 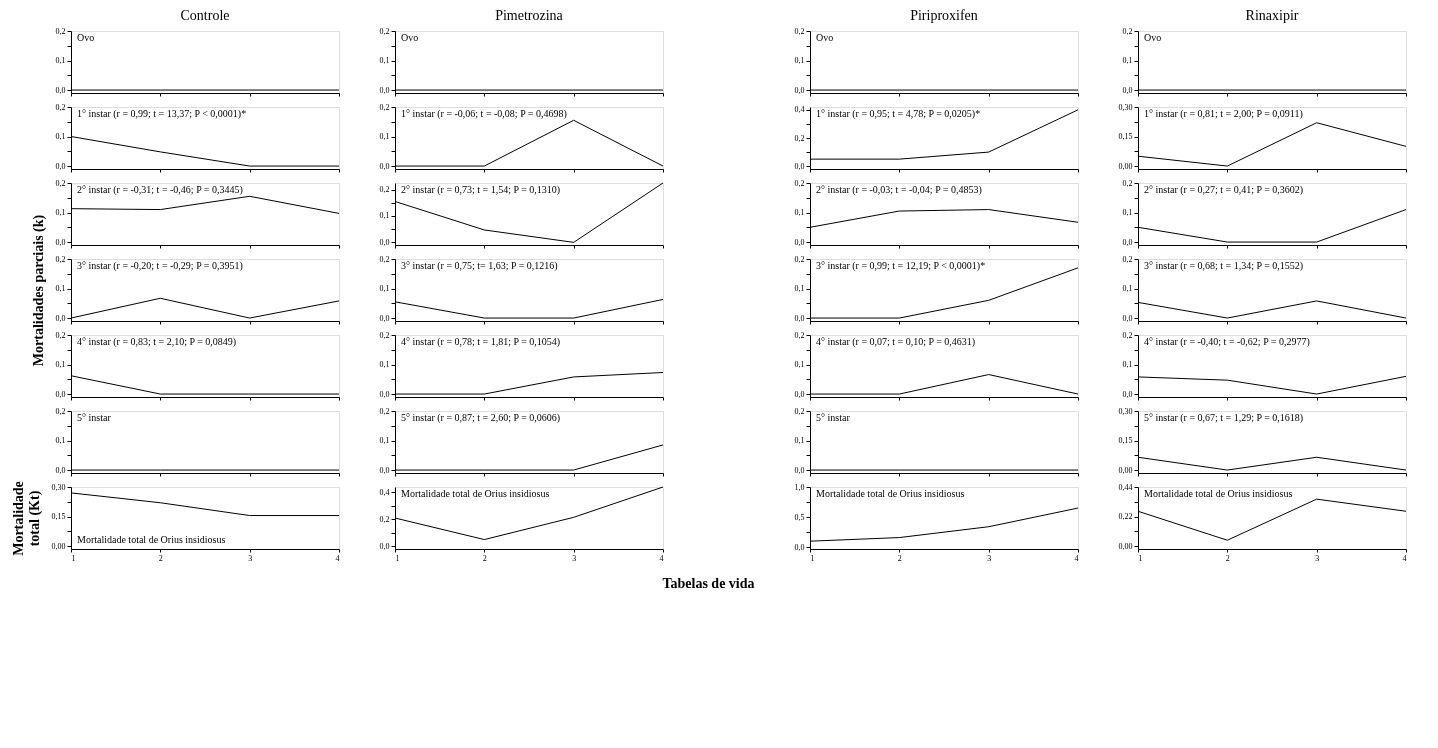 What do you see at coordinates (896, 342) in the screenshot?
I see `annotation: 4° instar (r = 0,07; t = 0,10; P = 0,4631)` at bounding box center [896, 342].